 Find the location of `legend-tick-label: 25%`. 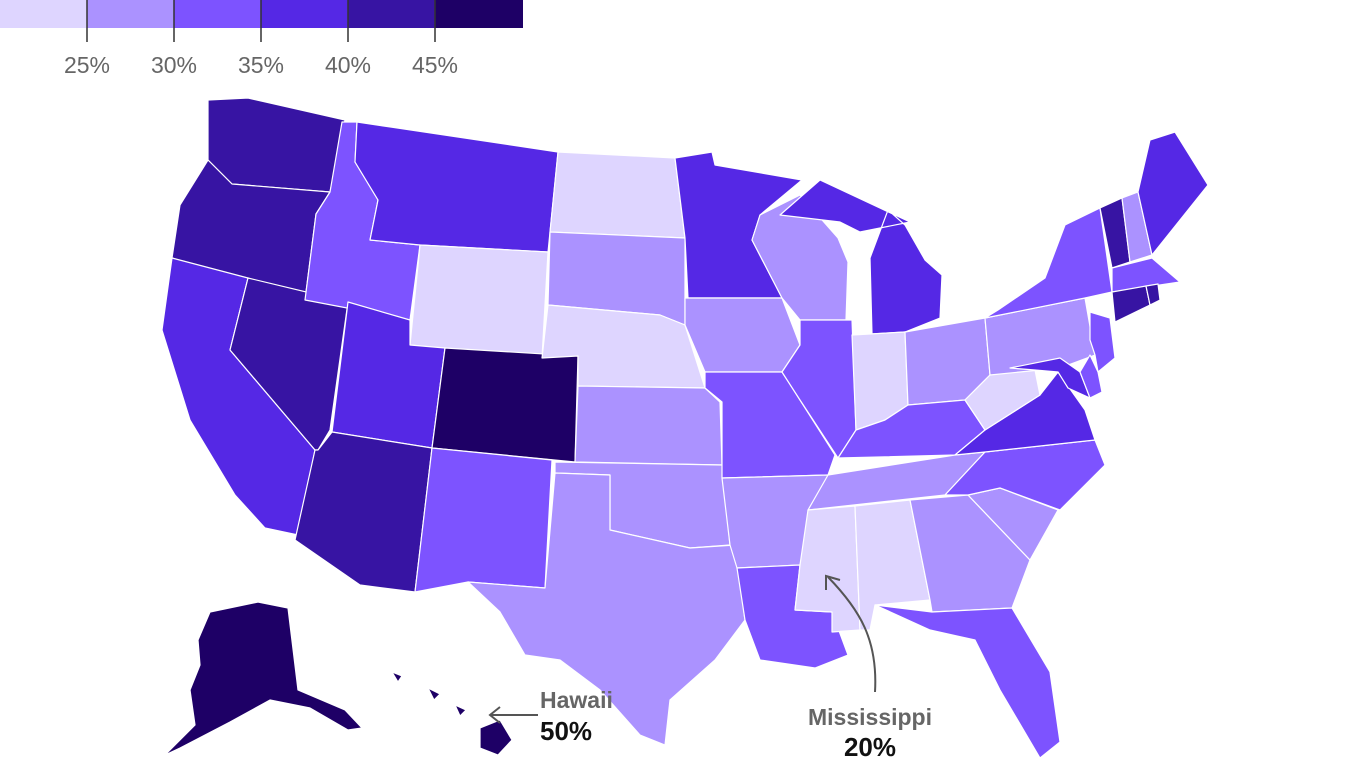

legend-tick-label: 25% is located at coordinates (87, 65).